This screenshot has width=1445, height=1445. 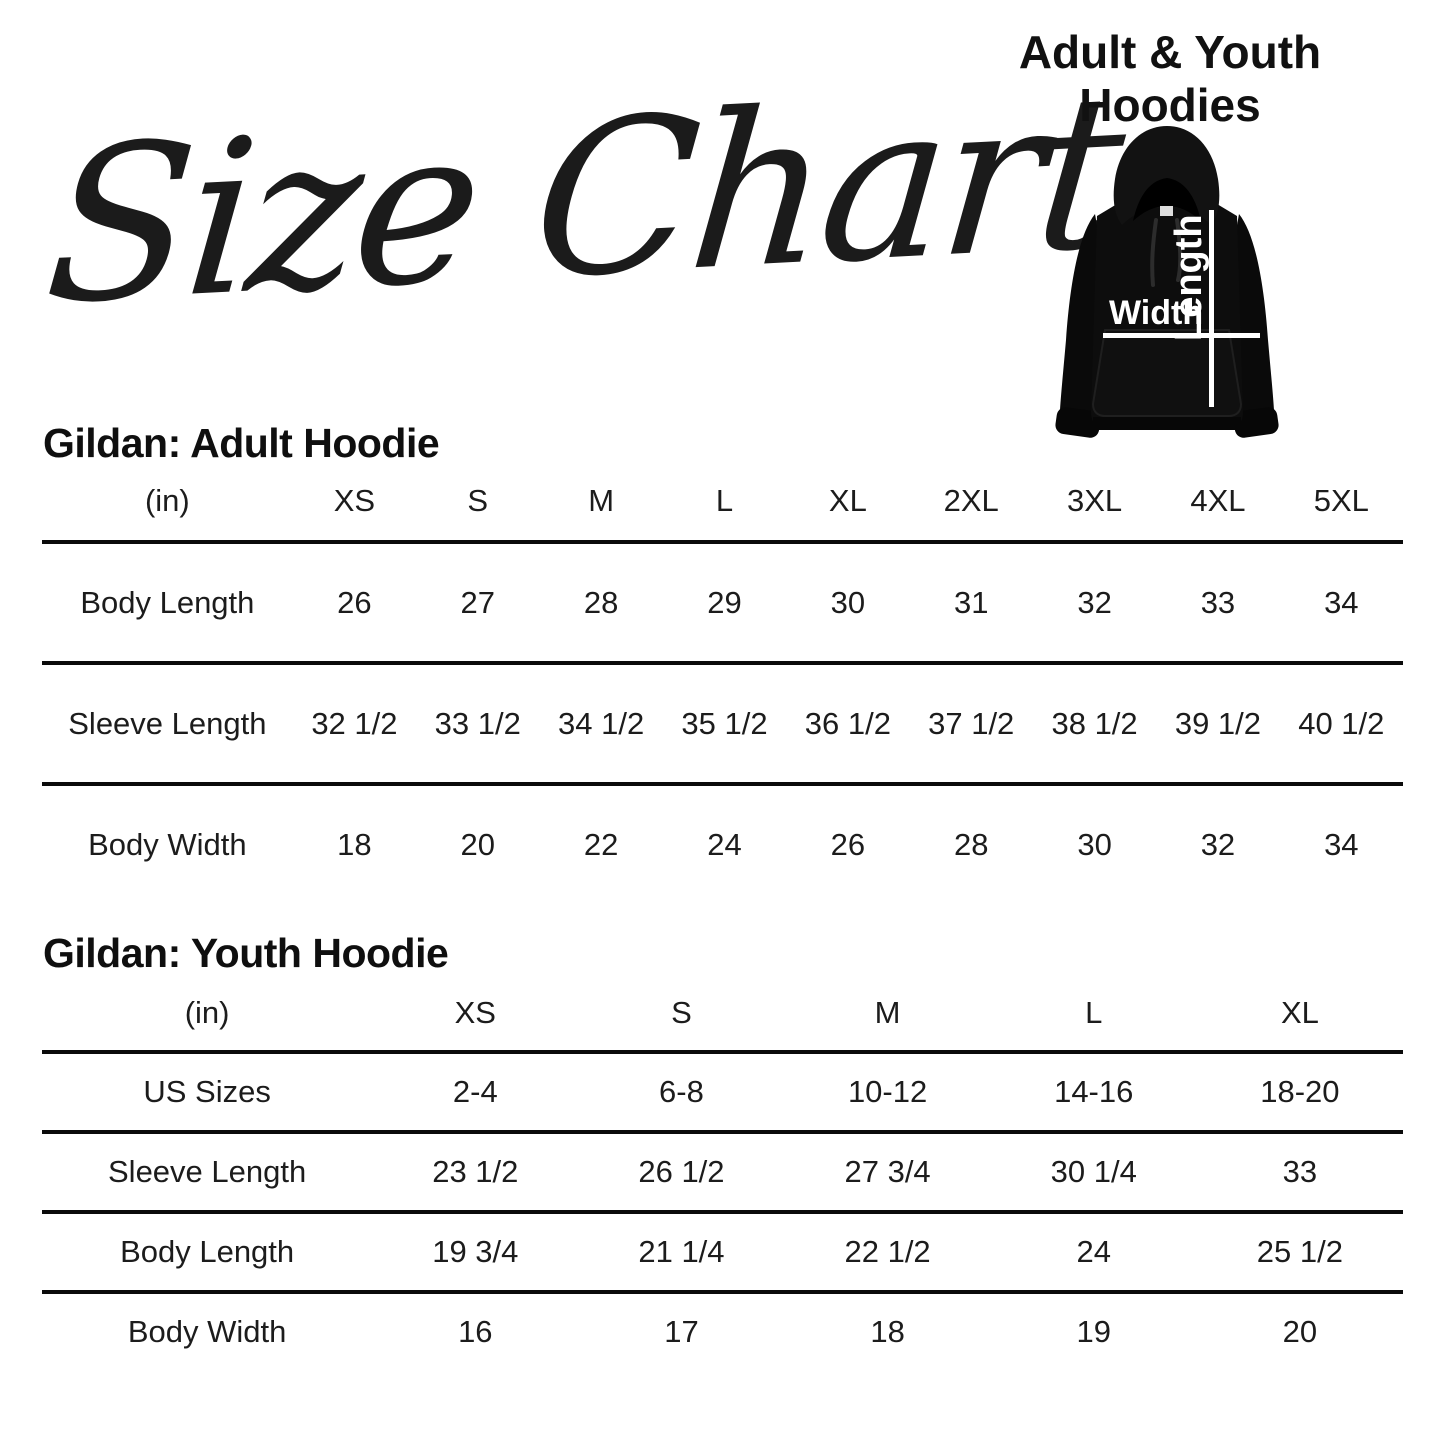 I want to click on hoodie-illustration: Length Width, so click(x=1167, y=289).